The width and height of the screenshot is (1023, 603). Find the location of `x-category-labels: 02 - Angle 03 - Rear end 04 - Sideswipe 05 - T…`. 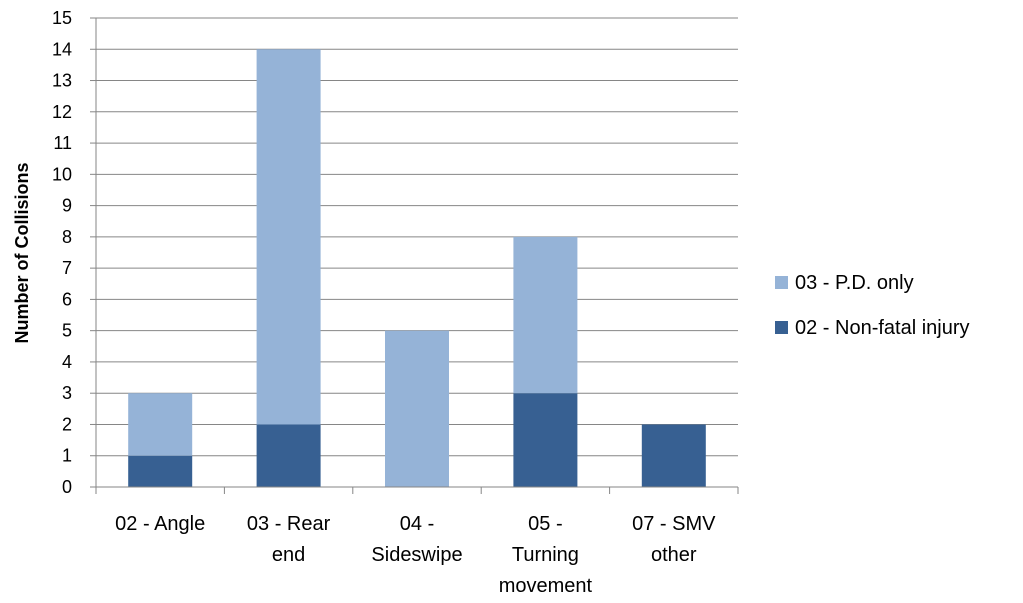

x-category-labels: 02 - Angle 03 - Rear end 04 - Sideswipe 05 - T… is located at coordinates (415, 555).